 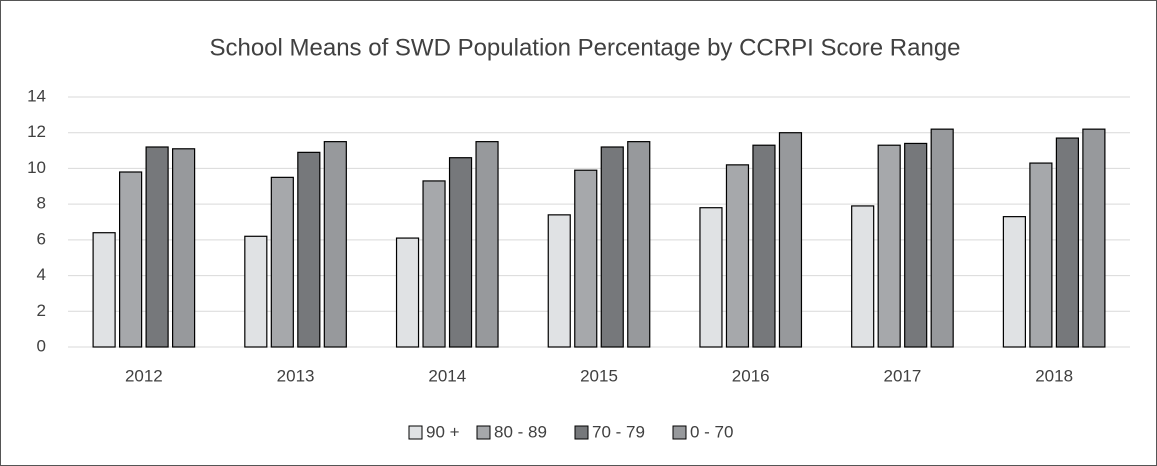 What do you see at coordinates (41, 238) in the screenshot?
I see `y-tick-label: 6` at bounding box center [41, 238].